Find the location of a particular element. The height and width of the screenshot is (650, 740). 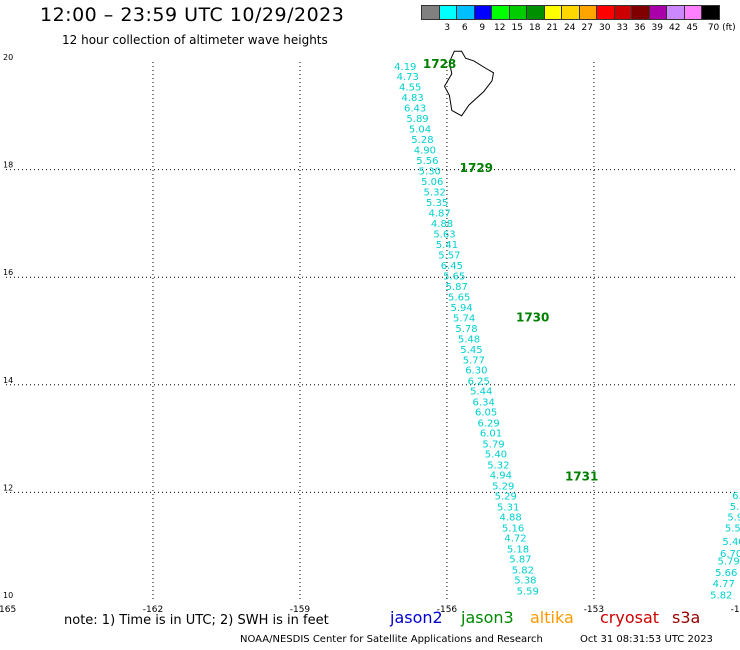

timestamp: Oct 31 08:31:53 UTC 2023 is located at coordinates (646, 639).